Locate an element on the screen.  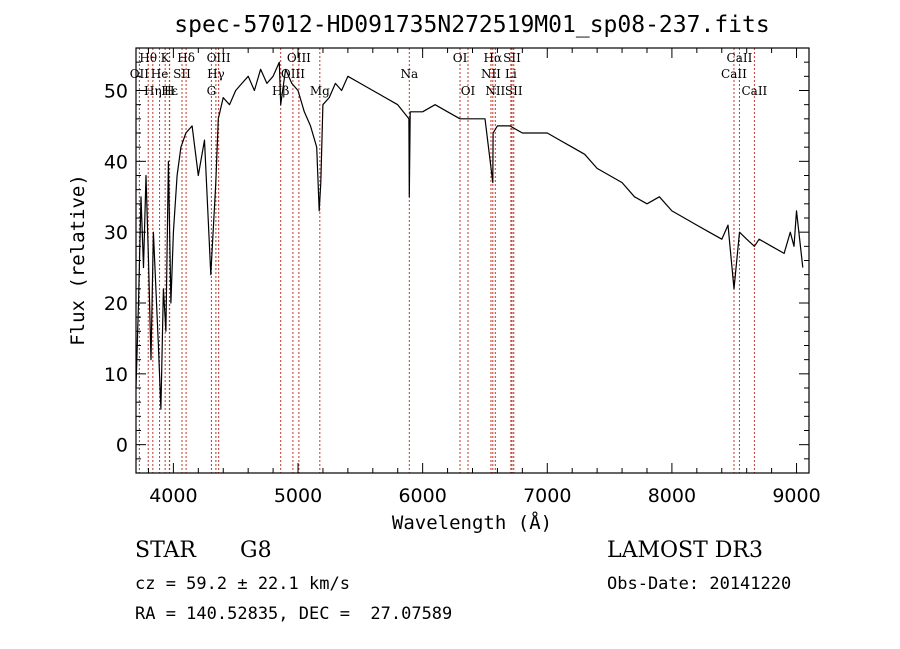
y-axis-label: Flux (relative) is located at coordinates (78, 260).